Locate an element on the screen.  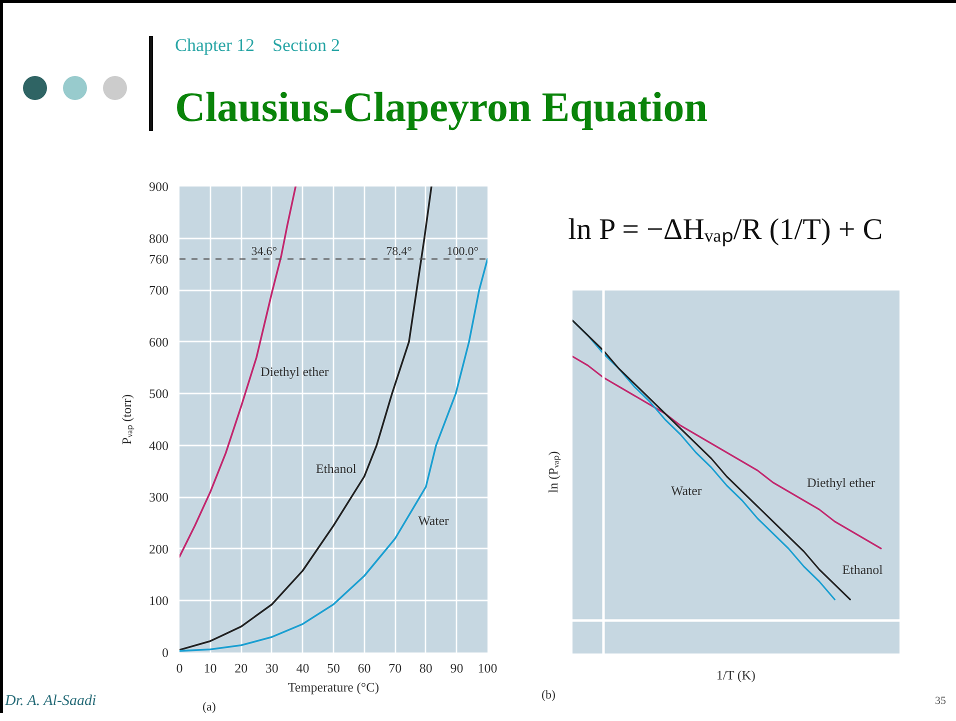
y-tick-label: 600 is located at coordinates (158, 342).